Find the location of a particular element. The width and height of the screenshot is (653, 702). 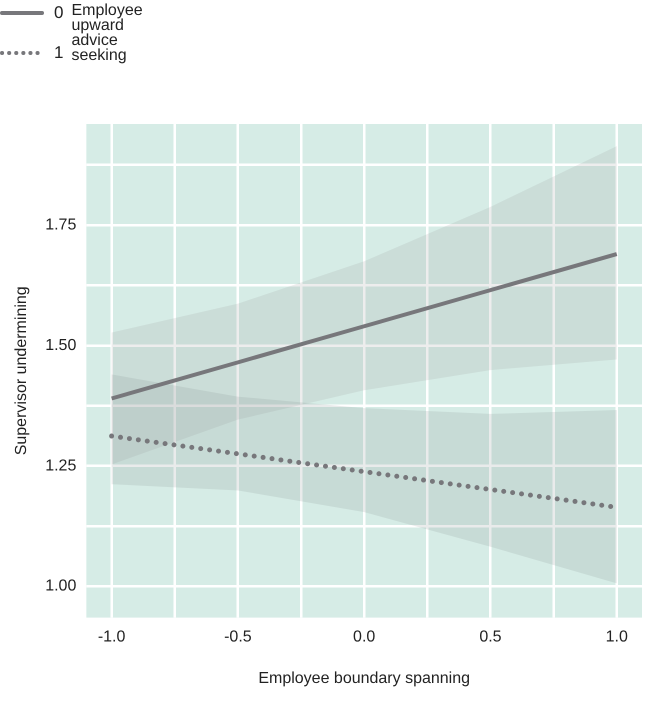

y-tick-label: 1.25 is located at coordinates (60, 465).